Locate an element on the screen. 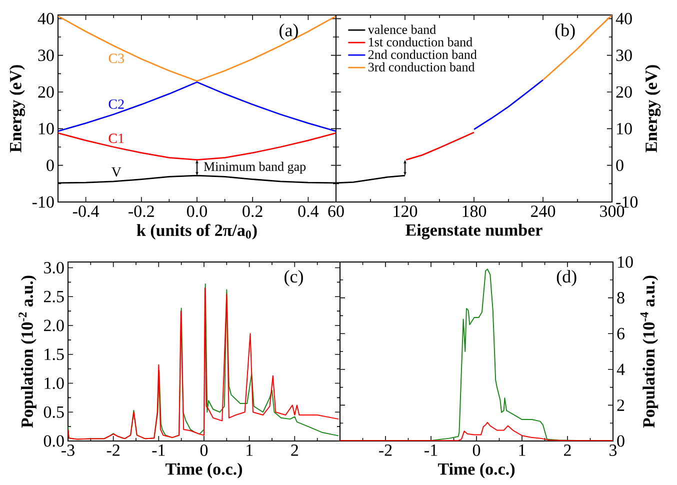 The width and height of the screenshot is (677, 485). annotation: (b) is located at coordinates (565, 32).